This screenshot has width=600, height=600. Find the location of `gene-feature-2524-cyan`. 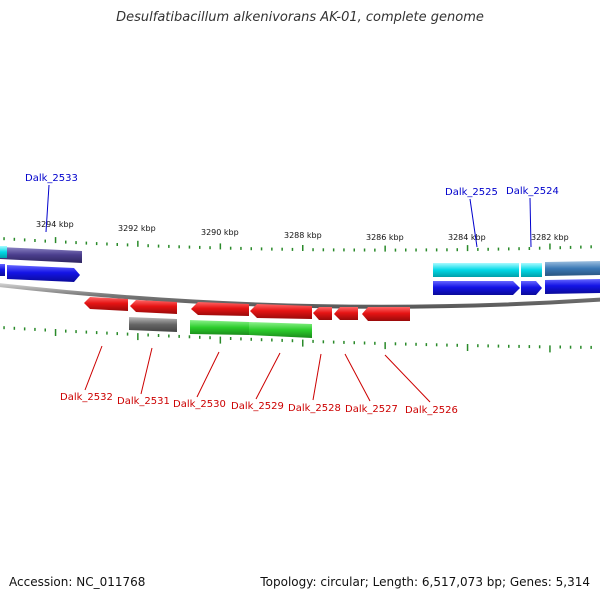

gene-feature-2524-cyan is located at coordinates (531, 270).